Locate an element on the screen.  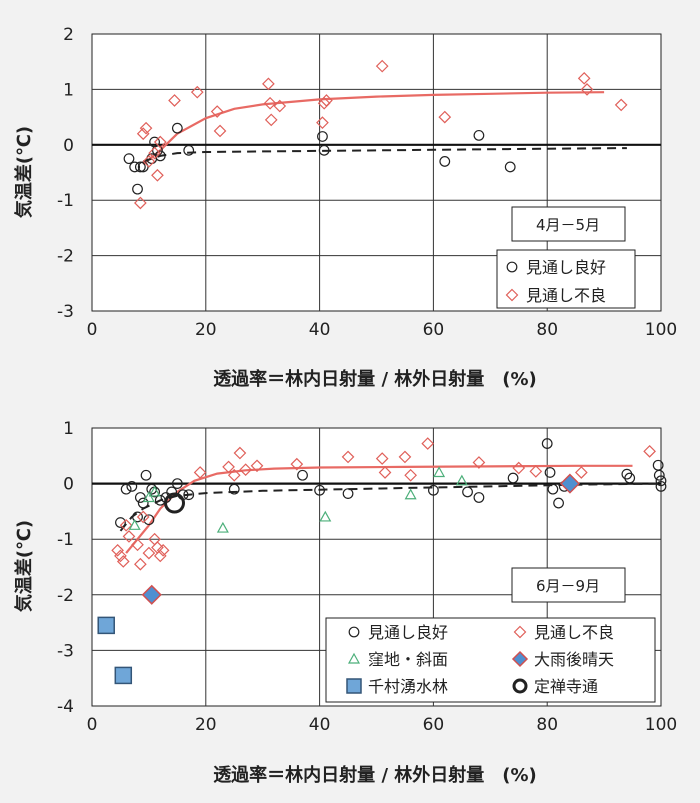
fit-lines-april-may is located at coordinates (384, 128).